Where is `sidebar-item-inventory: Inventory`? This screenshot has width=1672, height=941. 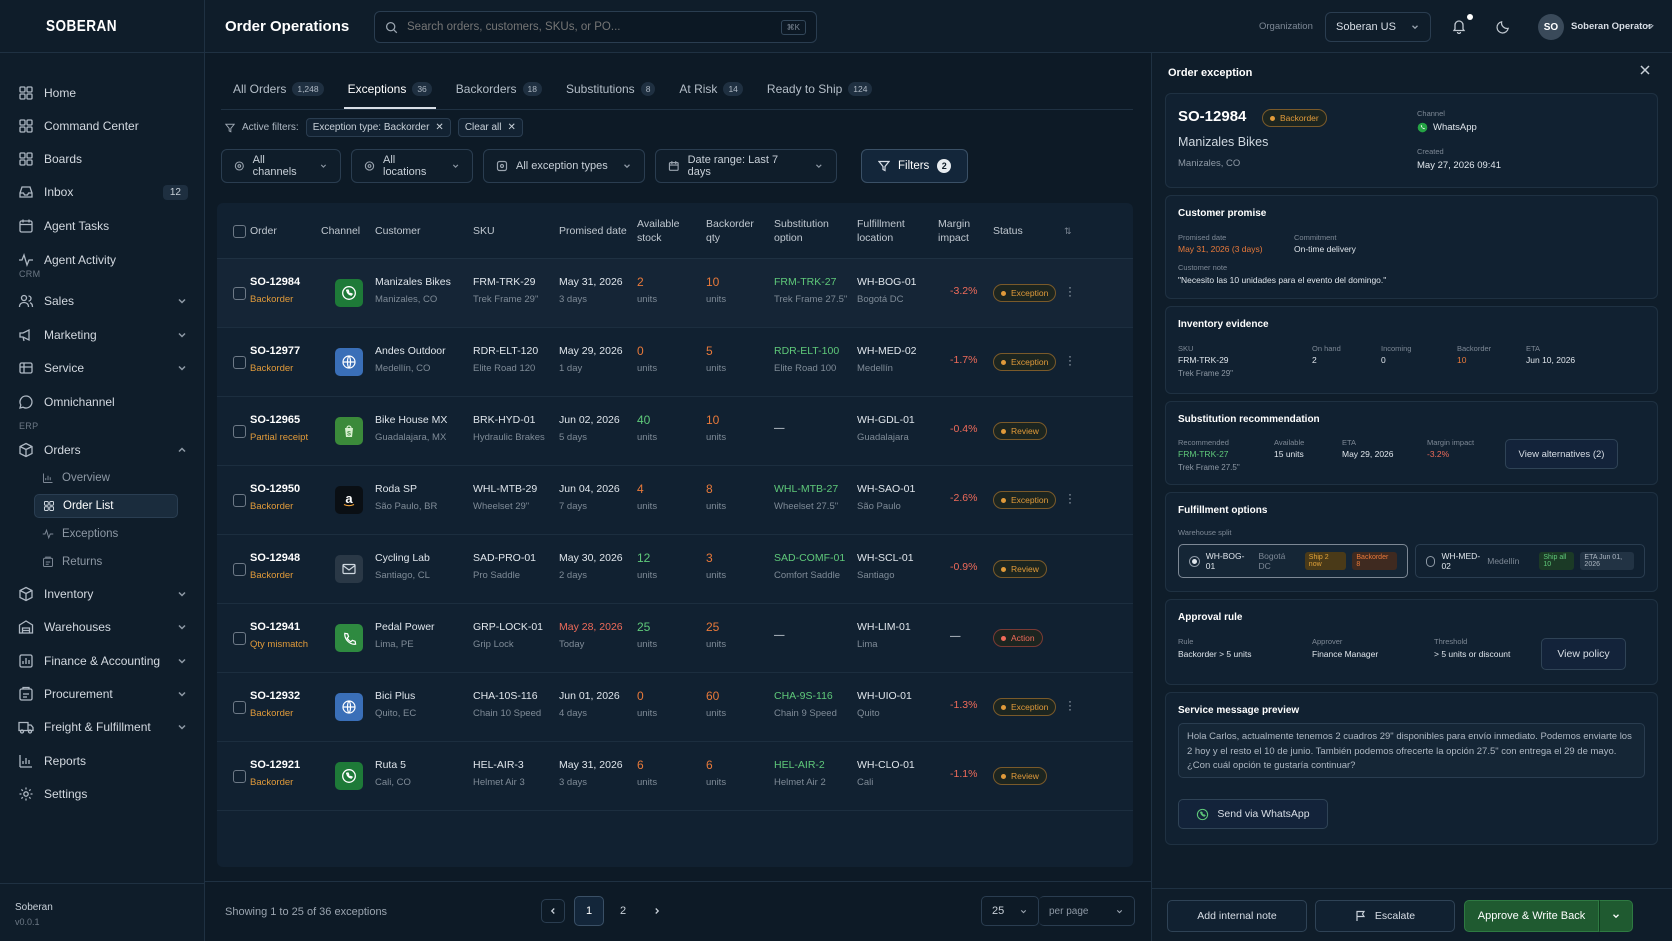 sidebar-item-inventory: Inventory is located at coordinates (103, 594).